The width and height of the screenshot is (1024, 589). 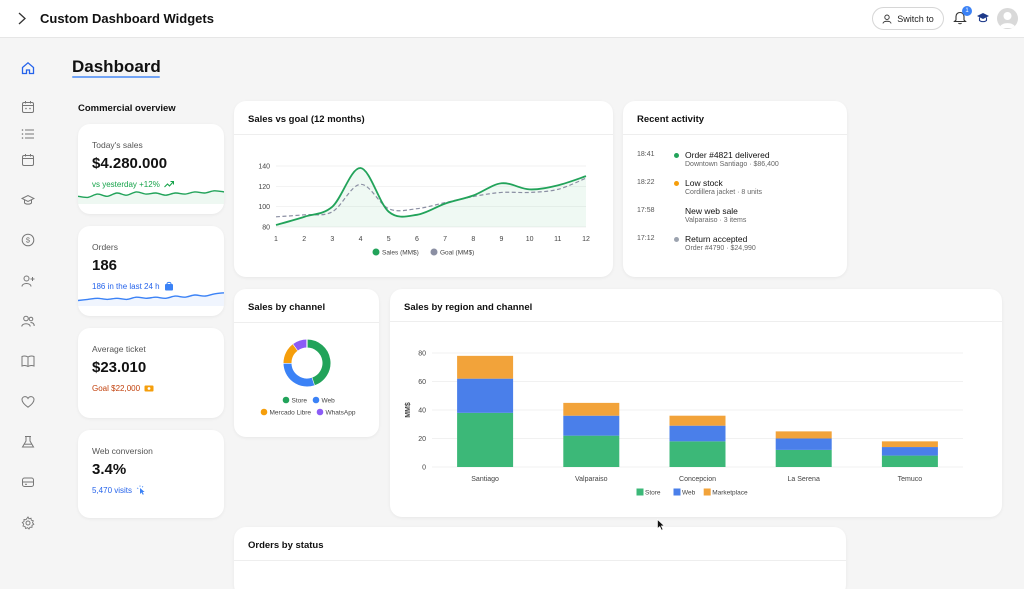 What do you see at coordinates (960, 17) in the screenshot?
I see `bell-icon` at bounding box center [960, 17].